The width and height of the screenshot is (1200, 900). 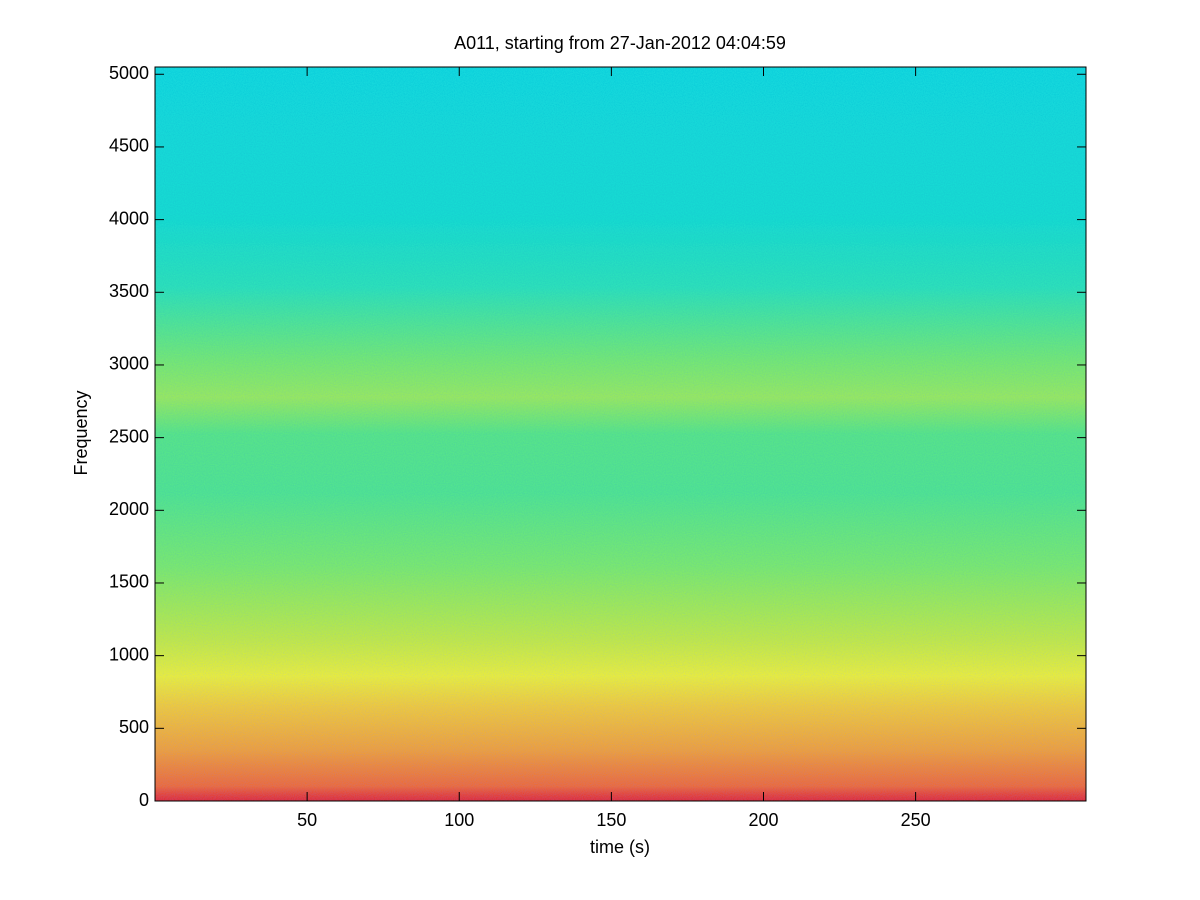 What do you see at coordinates (620, 847) in the screenshot?
I see `x-axis-label: time (s)` at bounding box center [620, 847].